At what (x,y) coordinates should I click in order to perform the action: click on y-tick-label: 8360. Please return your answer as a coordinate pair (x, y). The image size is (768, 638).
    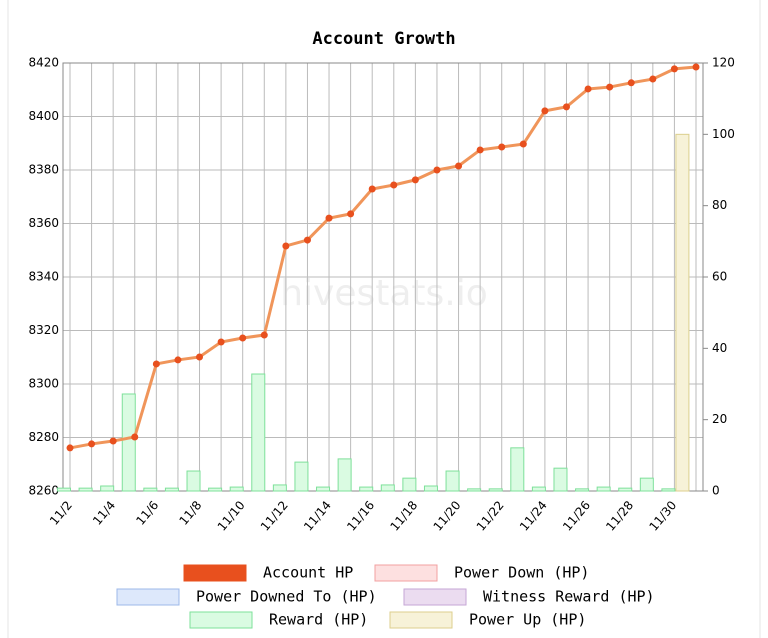
    Looking at the image, I should click on (43, 223).